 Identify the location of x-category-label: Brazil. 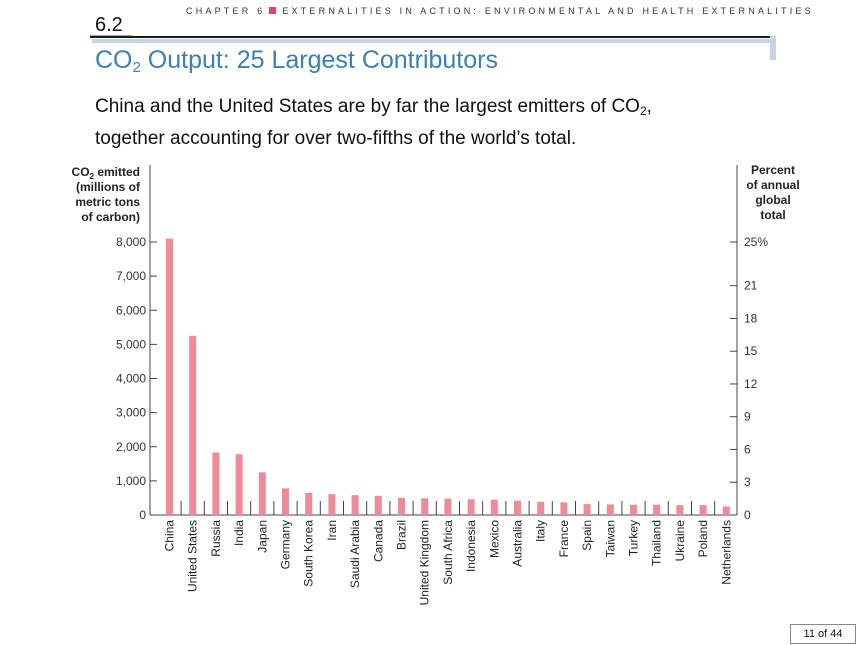
(402, 535).